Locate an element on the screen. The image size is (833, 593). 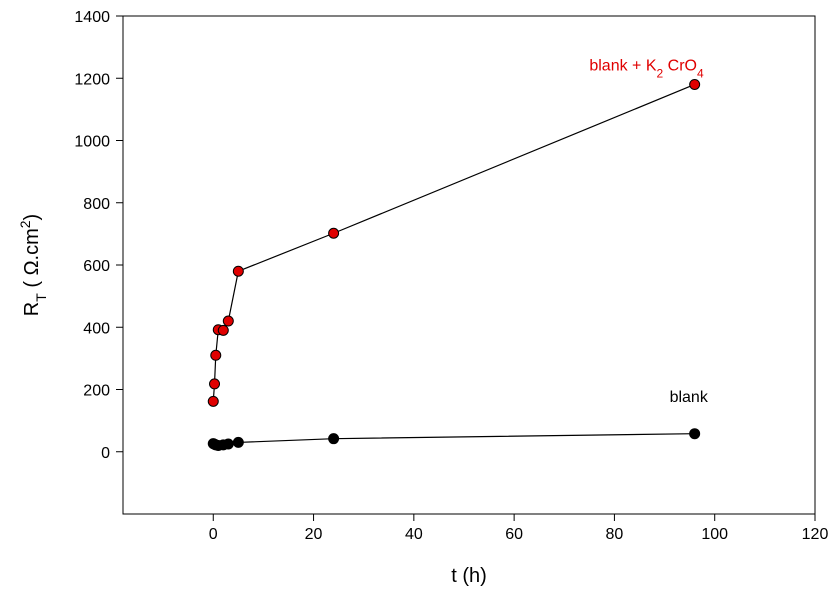
series-label-part: blank + K is located at coordinates (622, 65).